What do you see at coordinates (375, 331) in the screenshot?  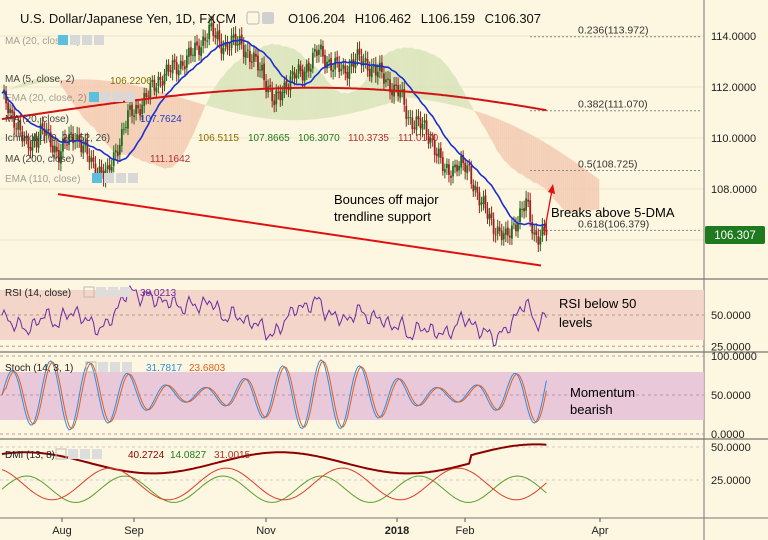 I see `rsi-axis: 25.0000 50.0000` at bounding box center [375, 331].